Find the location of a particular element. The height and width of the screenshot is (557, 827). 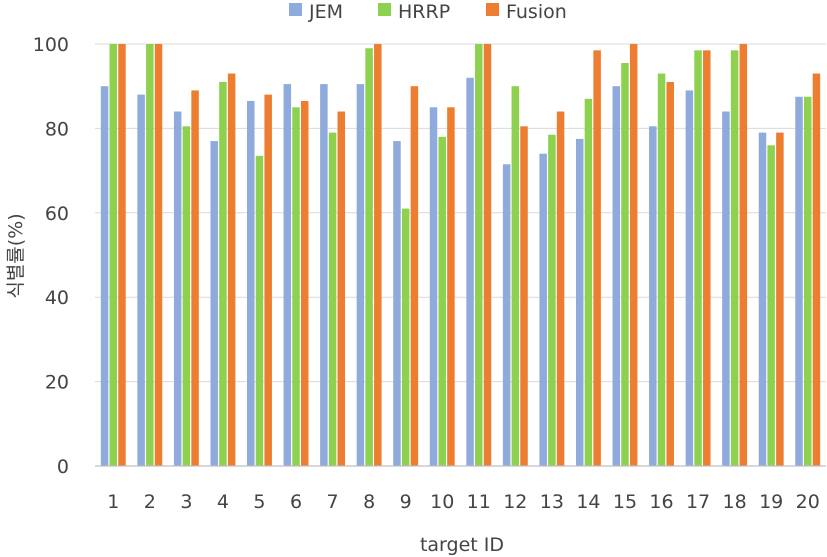

x-tick-label: 4 is located at coordinates (223, 502).